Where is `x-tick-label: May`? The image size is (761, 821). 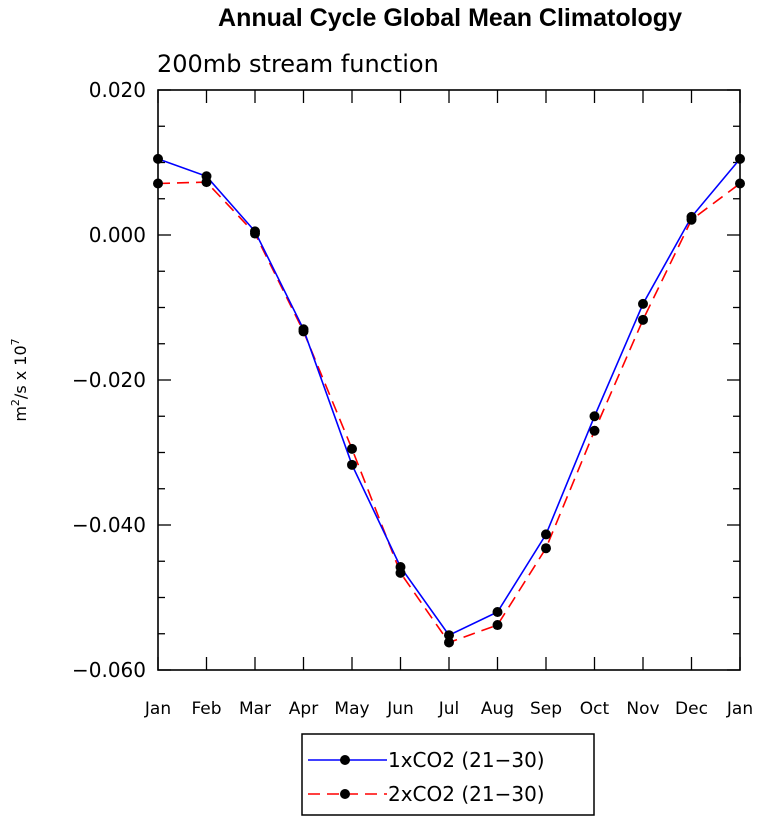 x-tick-label: May is located at coordinates (351, 709).